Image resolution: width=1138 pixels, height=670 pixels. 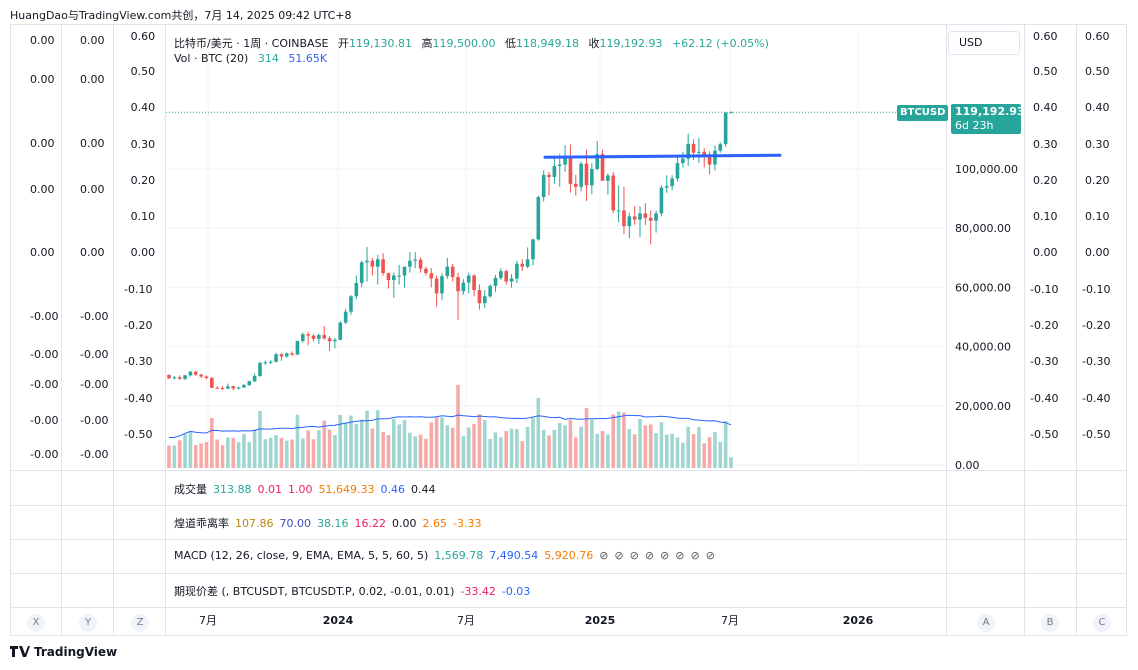 I want to click on right-col-b-label: 0.10, so click(x=1097, y=216).